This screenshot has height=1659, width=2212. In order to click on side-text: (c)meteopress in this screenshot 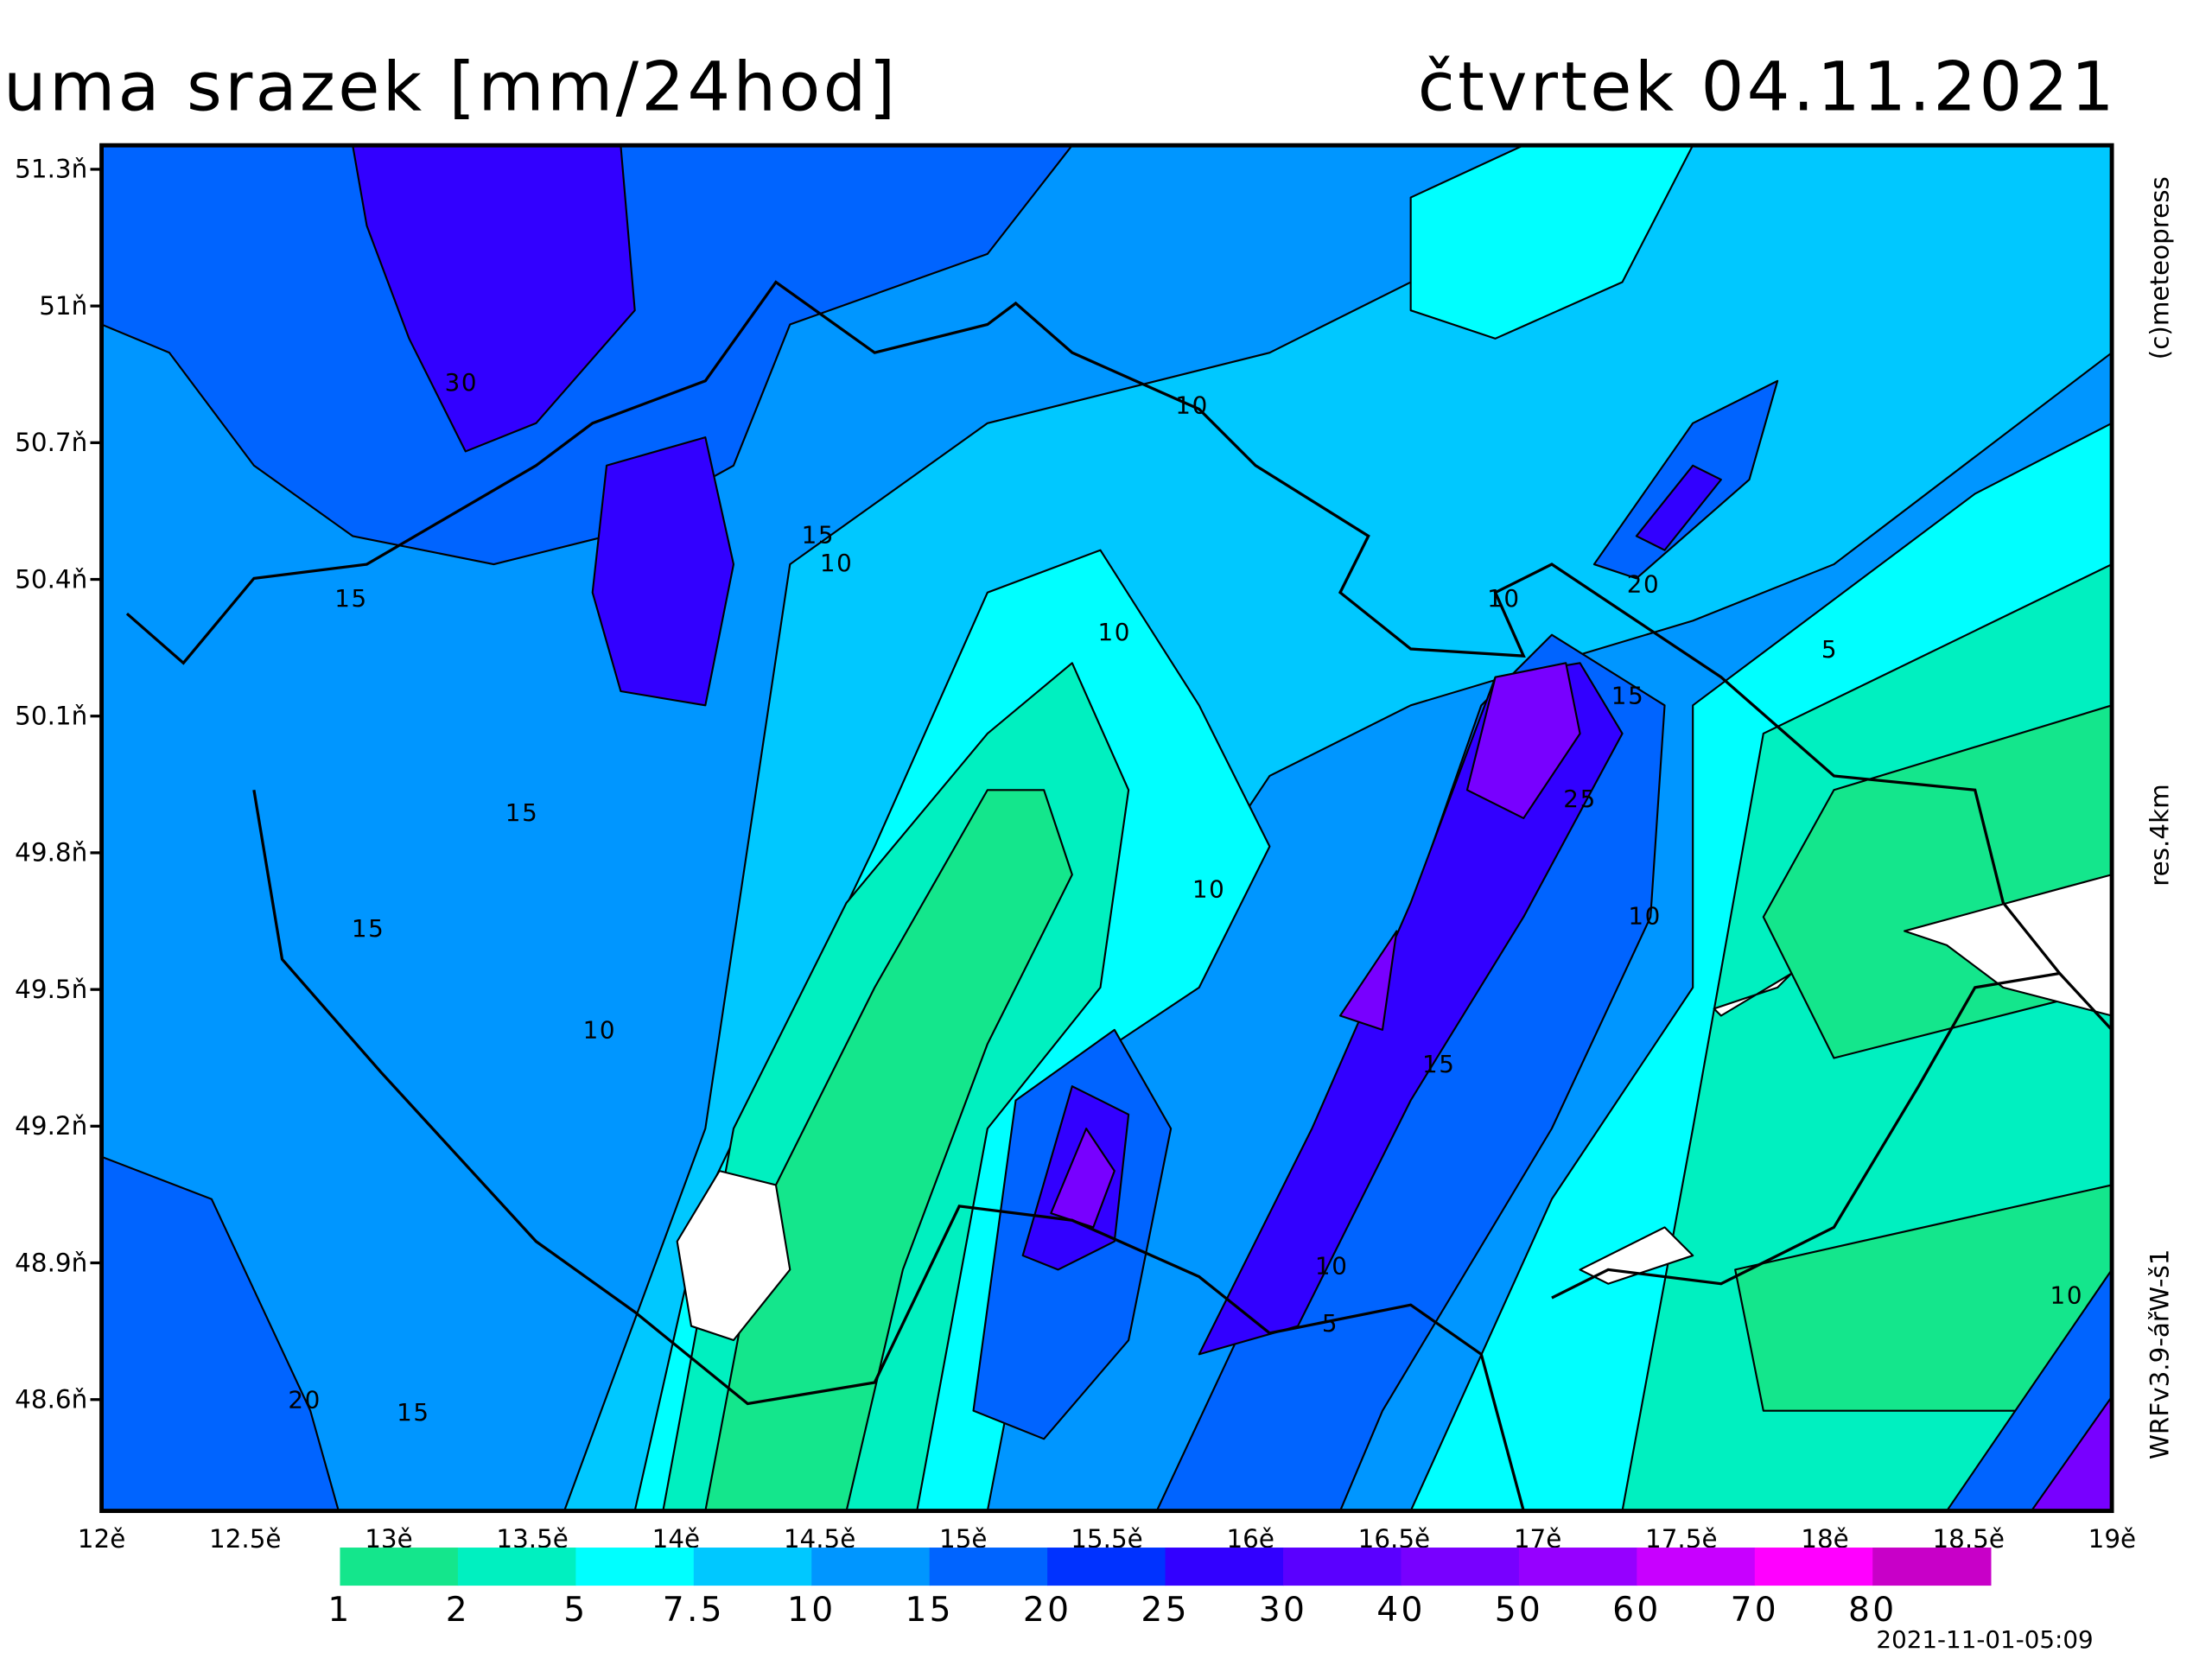, I will do `click(2159, 267)`.